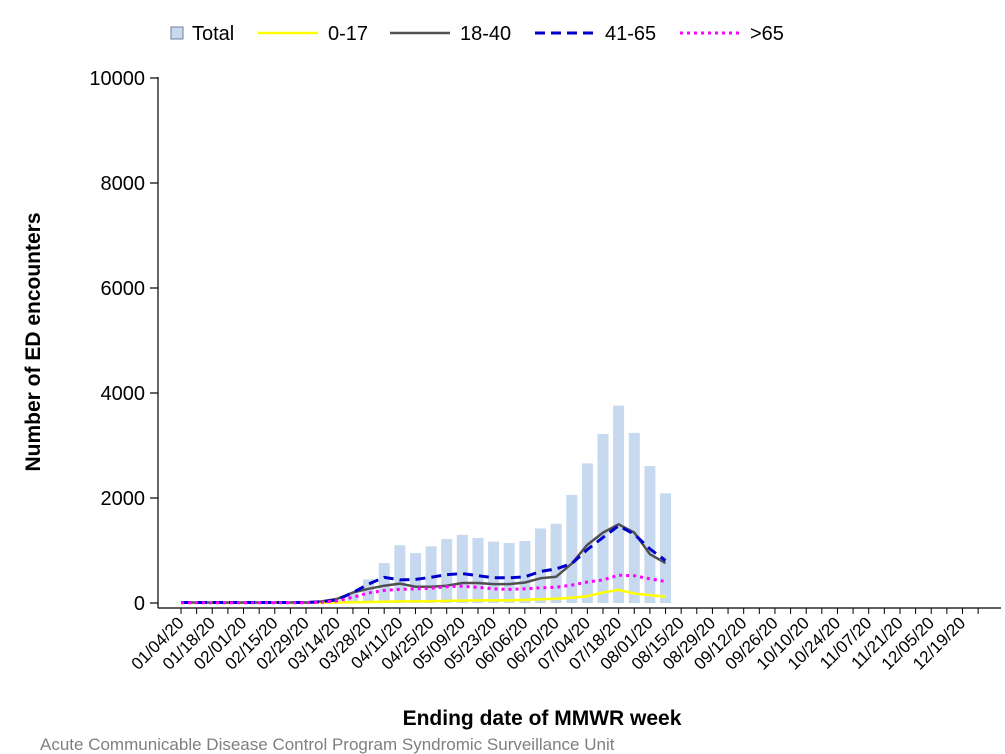  Describe the element at coordinates (348, 34) in the screenshot. I see `legend-0-17-label: 0-17` at that location.